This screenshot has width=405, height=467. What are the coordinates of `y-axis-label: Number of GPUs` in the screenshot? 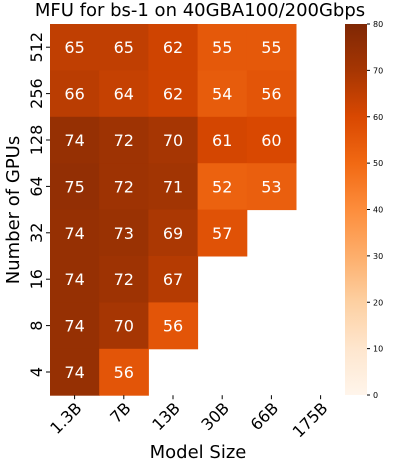 It's located at (13, 210).